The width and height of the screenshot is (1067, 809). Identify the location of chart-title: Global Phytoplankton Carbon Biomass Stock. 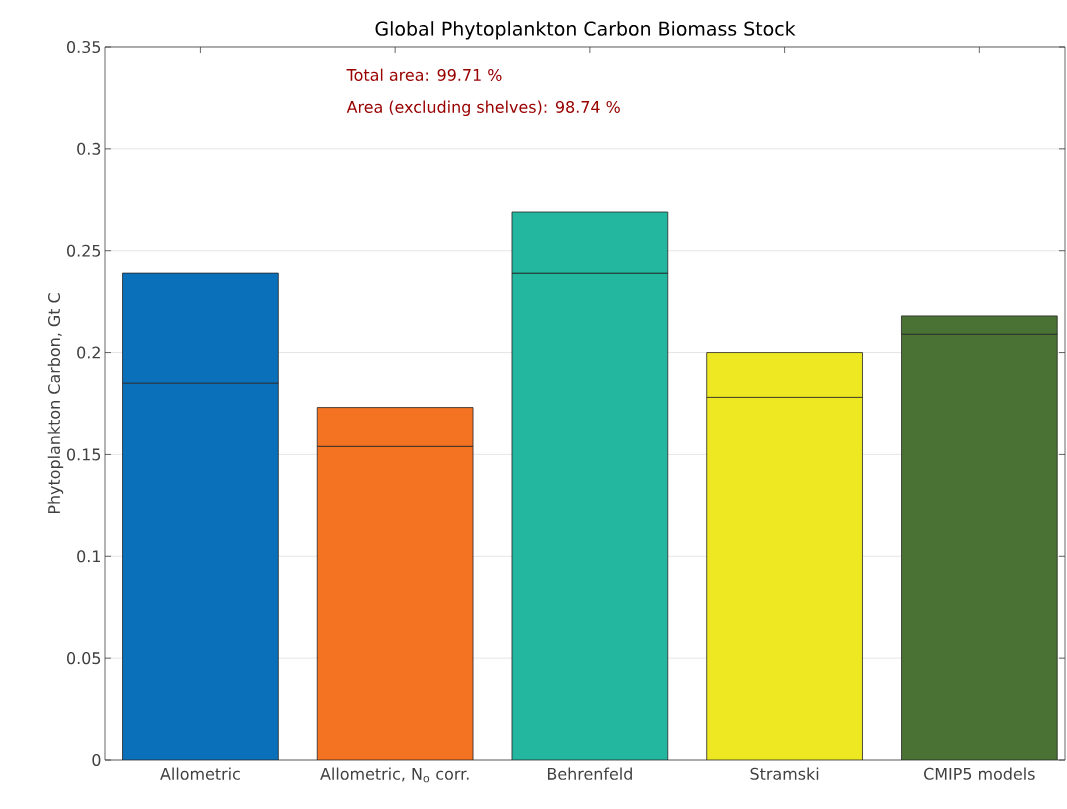
(585, 30).